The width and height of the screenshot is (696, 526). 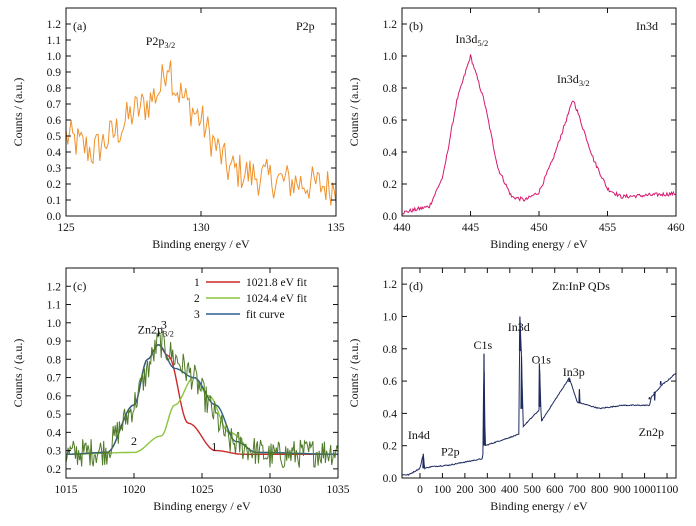 What do you see at coordinates (54, 41) in the screenshot?
I see `y-tick-label: 1.1` at bounding box center [54, 41].